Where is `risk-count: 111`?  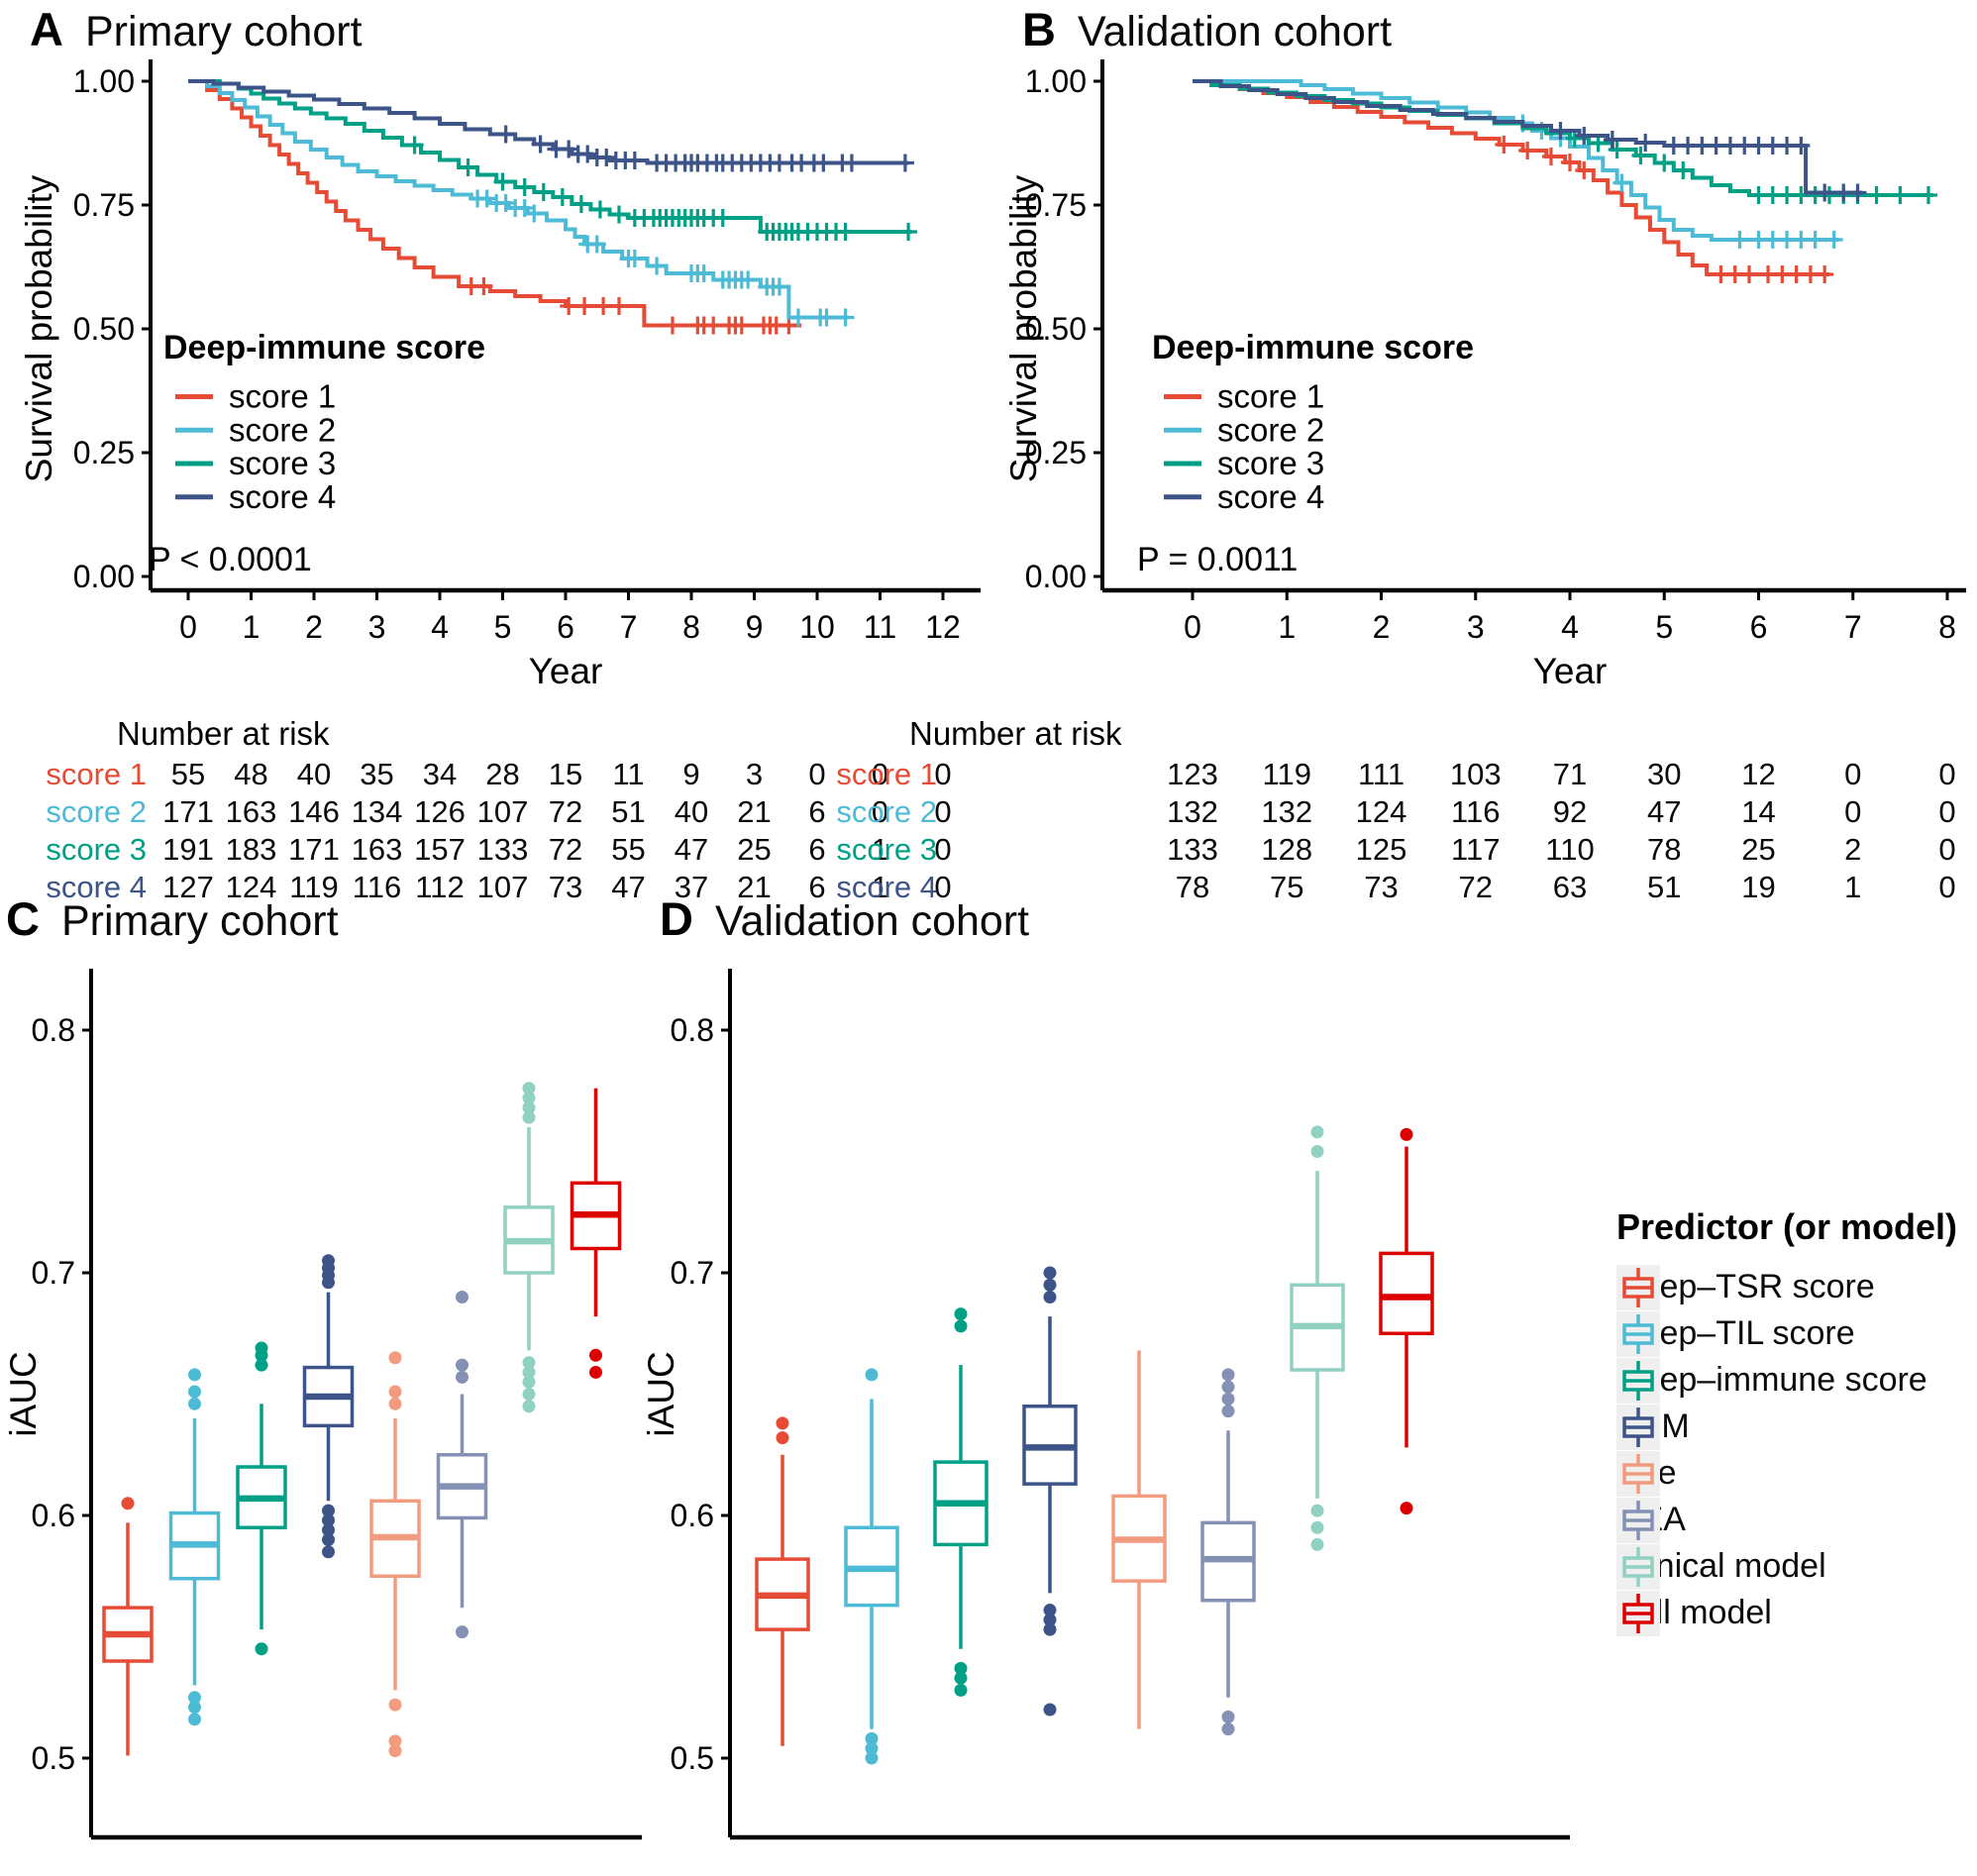 risk-count: 111 is located at coordinates (1381, 774).